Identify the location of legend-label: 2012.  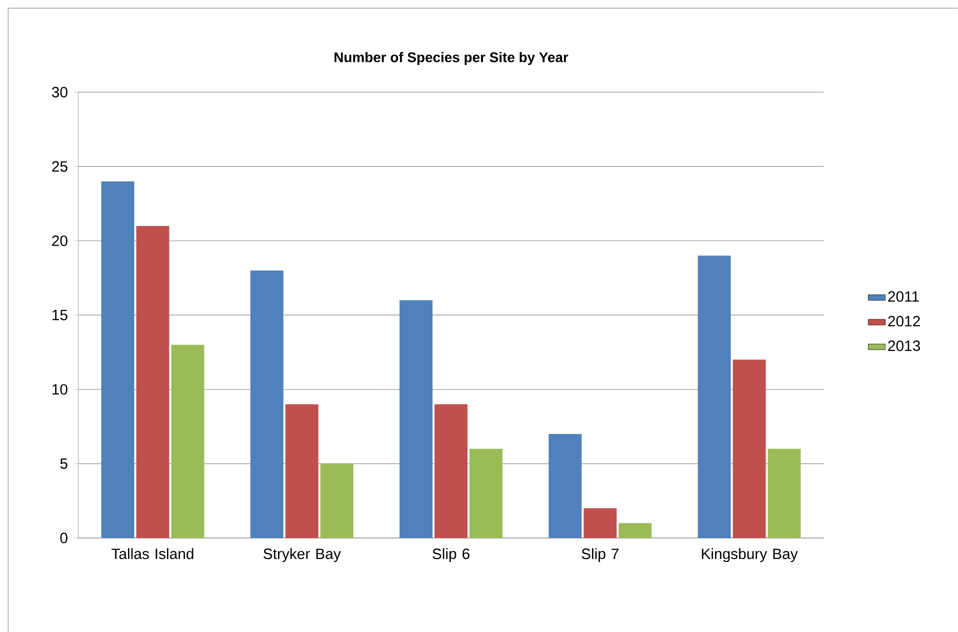
(904, 321).